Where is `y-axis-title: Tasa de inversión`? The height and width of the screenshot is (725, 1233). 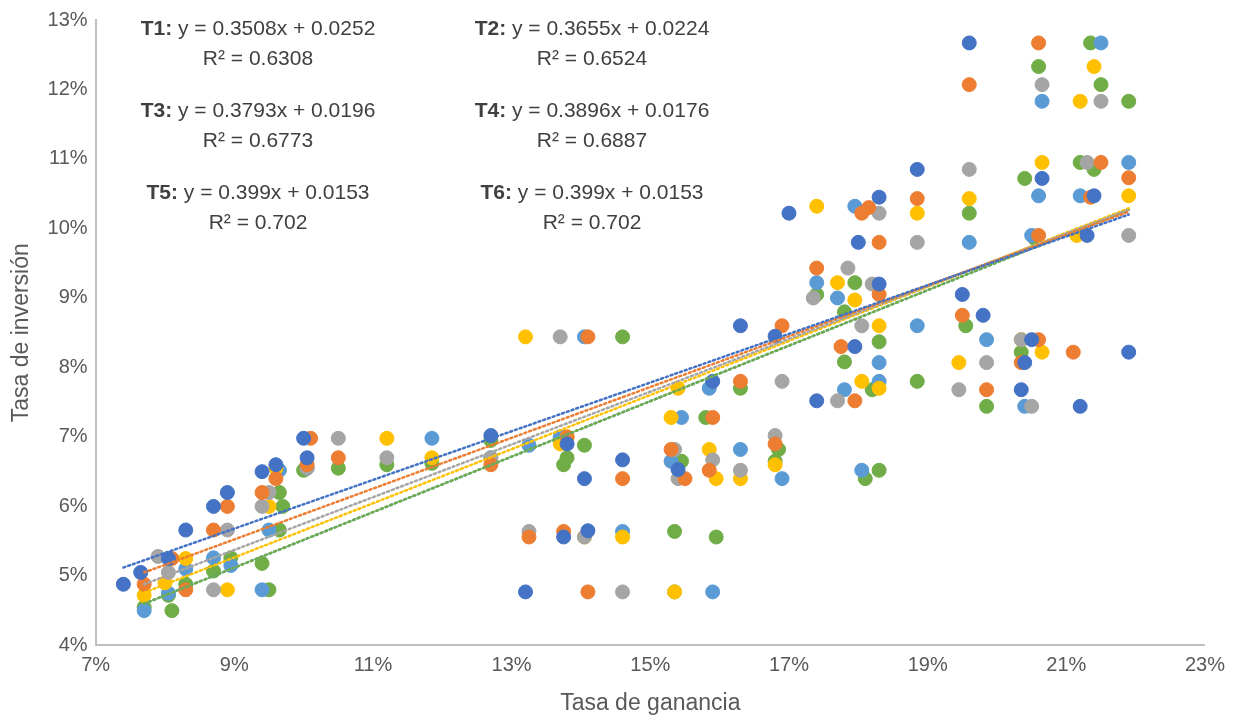 y-axis-title: Tasa de inversión is located at coordinates (20, 333).